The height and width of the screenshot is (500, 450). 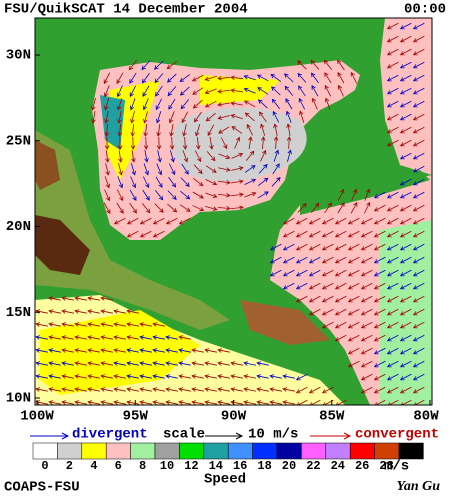 What do you see at coordinates (362, 466) in the screenshot?
I see `colorbar-tick: 26` at bounding box center [362, 466].